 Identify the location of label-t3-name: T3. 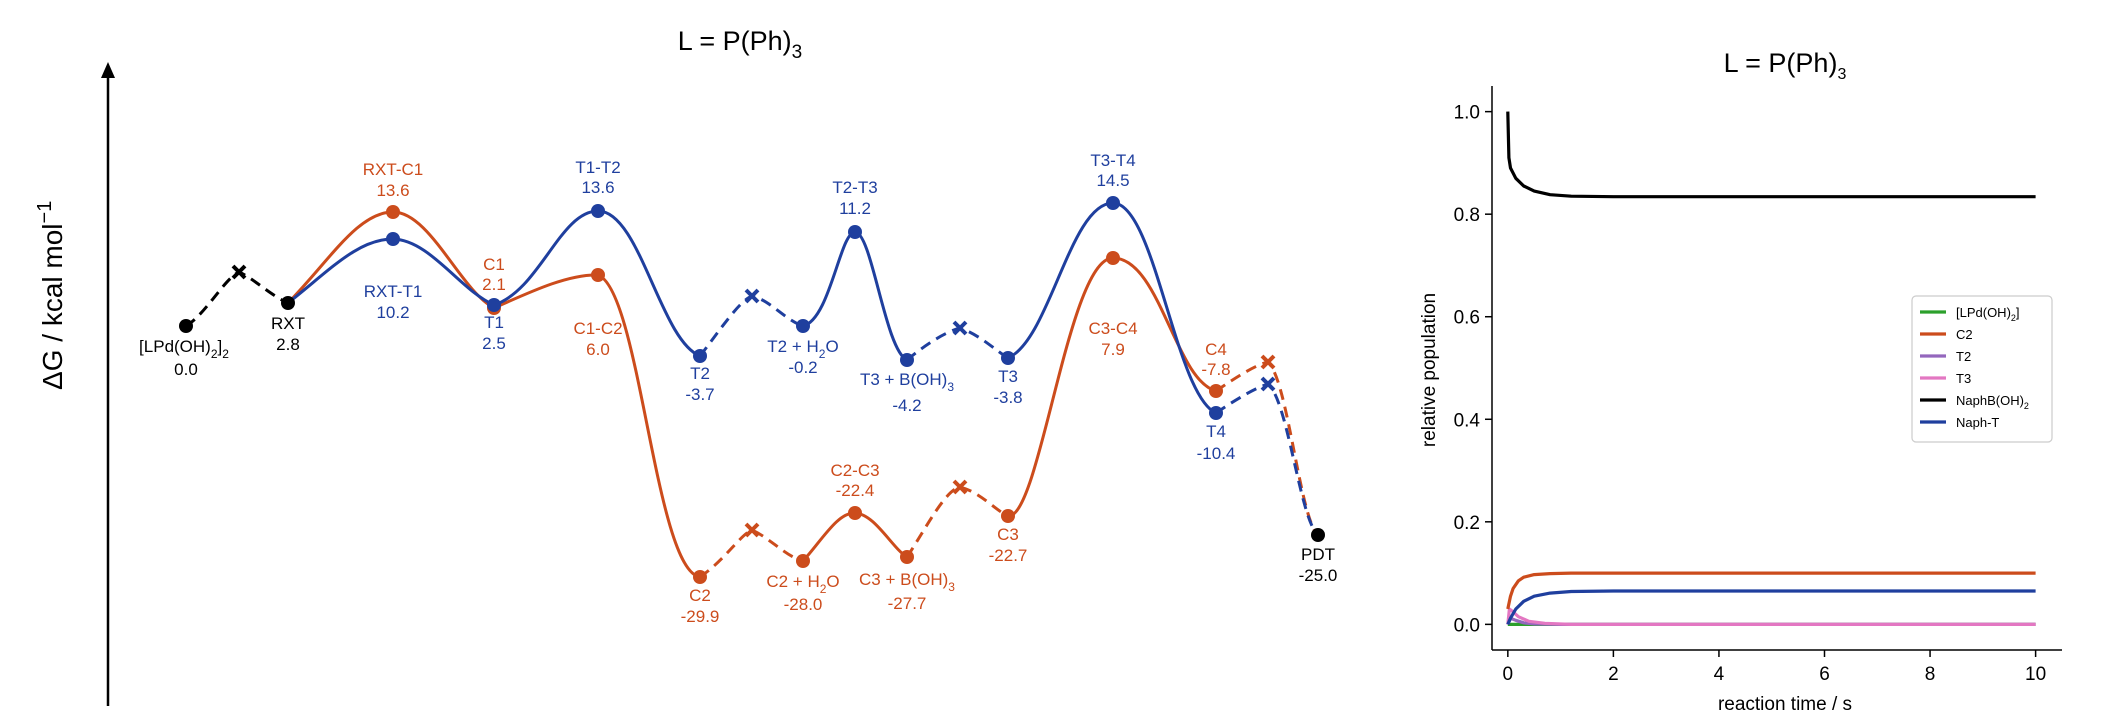
(1008, 376).